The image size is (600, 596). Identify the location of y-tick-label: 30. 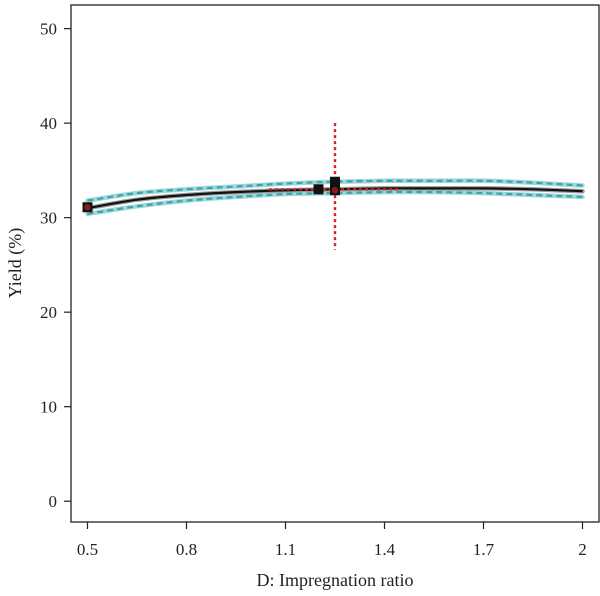
(48, 218).